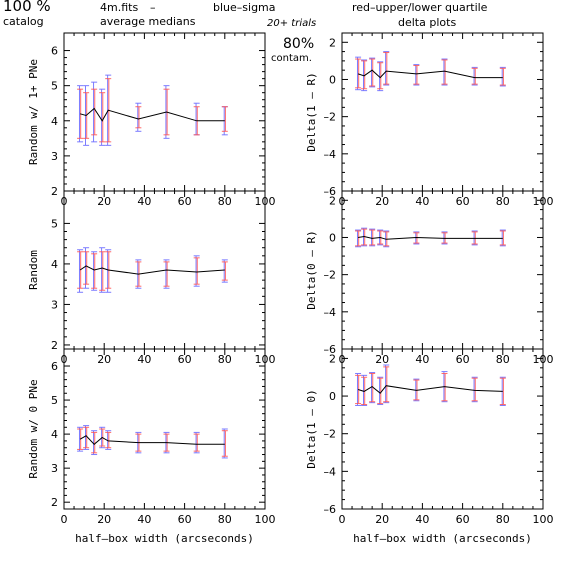  Describe the element at coordinates (33, 428) in the screenshot. I see `y-axis-label: Random w/ 0 PNe` at that location.